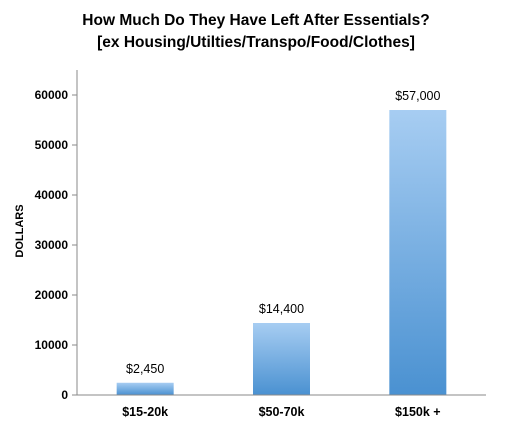 The image size is (506, 424). What do you see at coordinates (20, 230) in the screenshot?
I see `y-axis-label: DOLLARS` at bounding box center [20, 230].